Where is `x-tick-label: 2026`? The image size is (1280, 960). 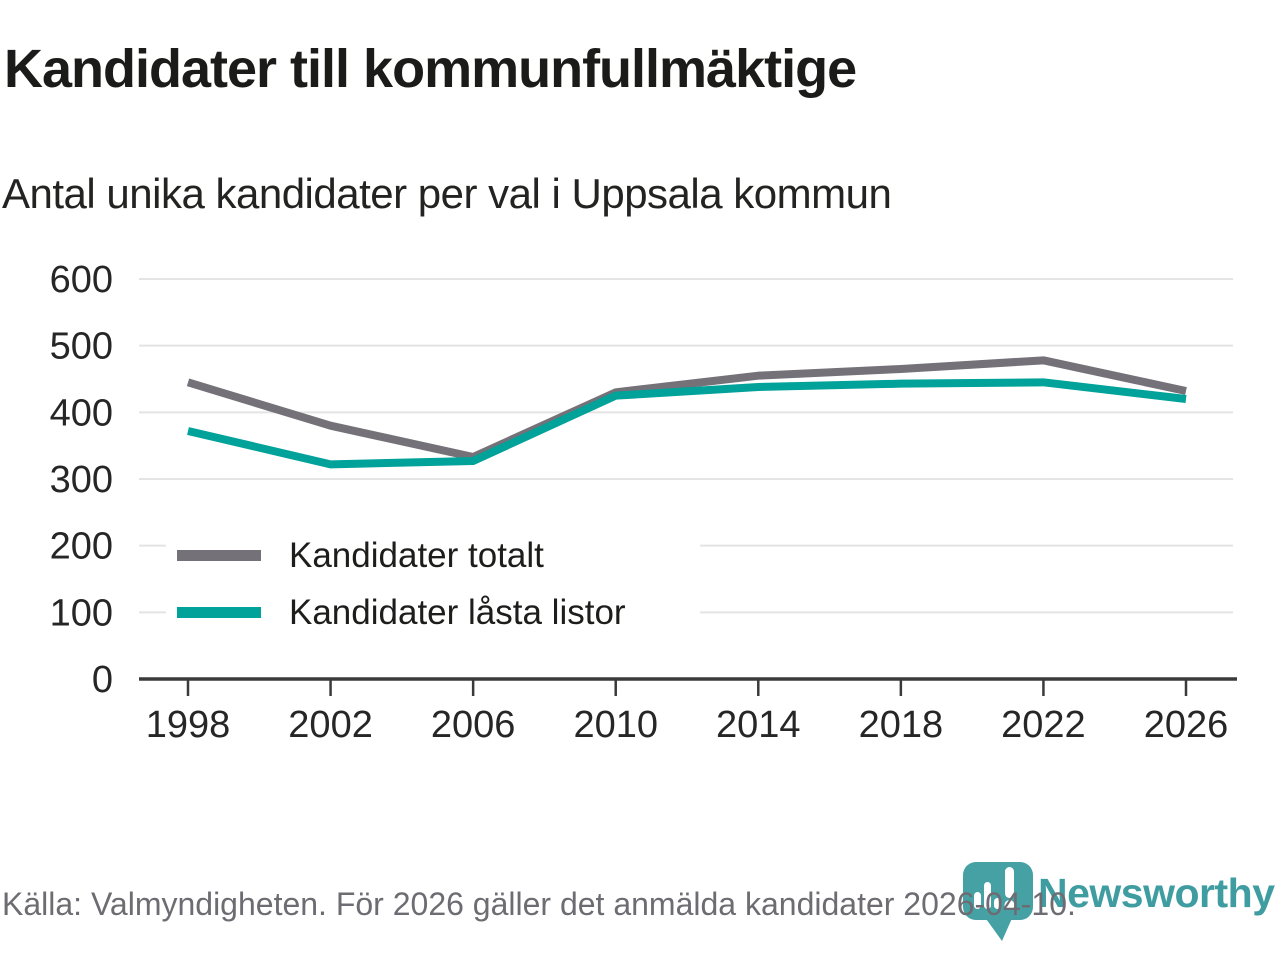
x-tick-label: 2026 is located at coordinates (1186, 725).